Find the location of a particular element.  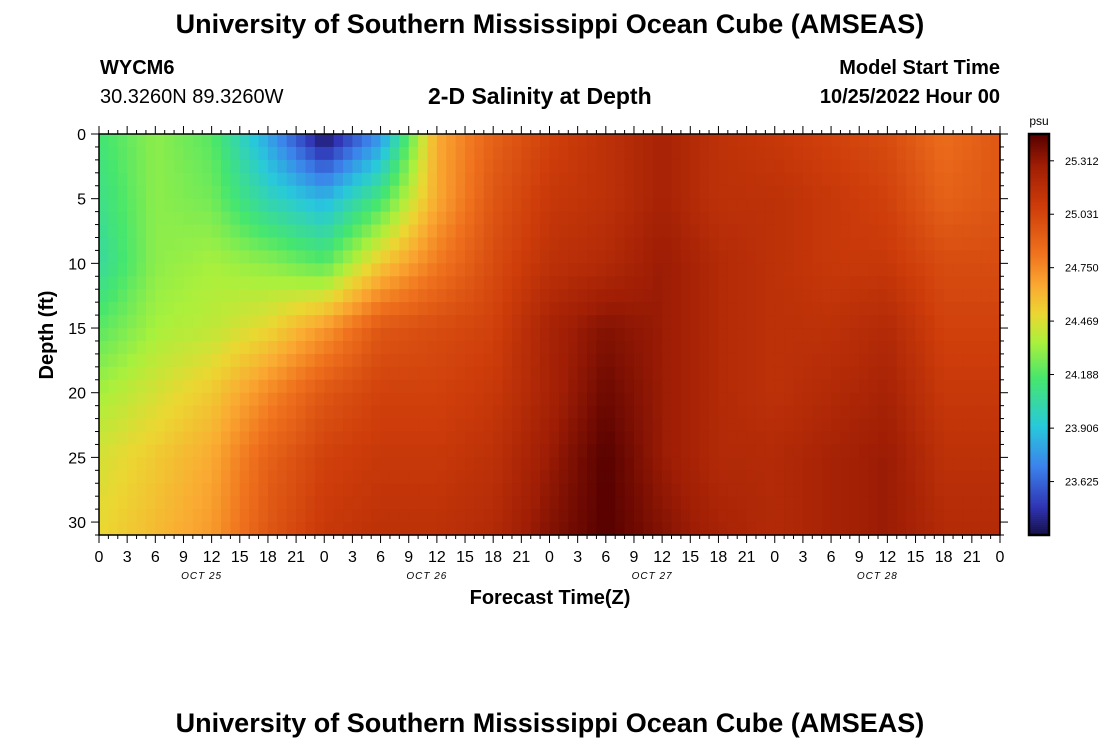

x-tick-label: 0 is located at coordinates (324, 557).